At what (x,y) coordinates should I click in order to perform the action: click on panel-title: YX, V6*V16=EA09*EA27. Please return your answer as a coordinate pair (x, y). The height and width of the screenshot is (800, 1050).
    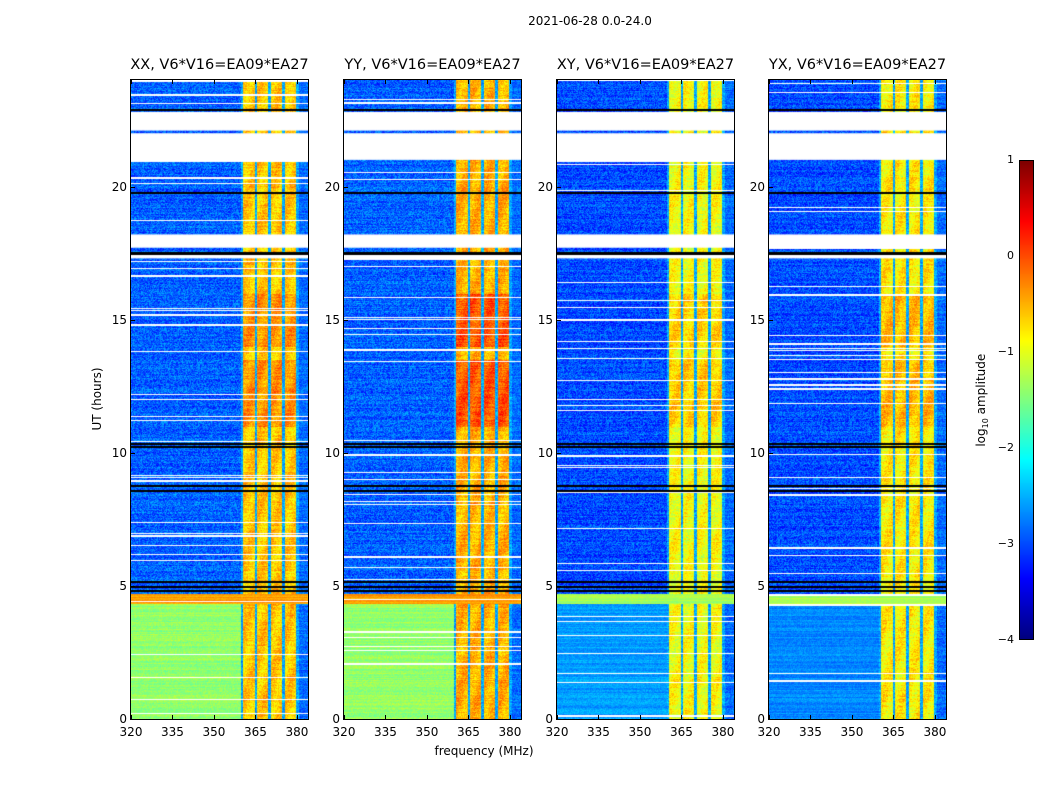
    Looking at the image, I should click on (857, 65).